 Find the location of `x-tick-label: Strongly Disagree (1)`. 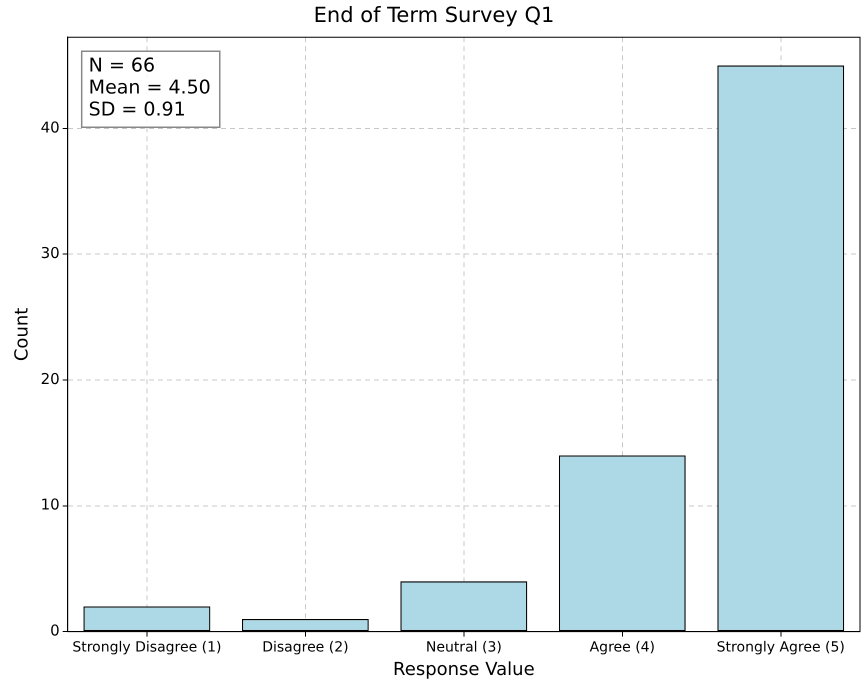

x-tick-label: Strongly Disagree (1) is located at coordinates (147, 648).